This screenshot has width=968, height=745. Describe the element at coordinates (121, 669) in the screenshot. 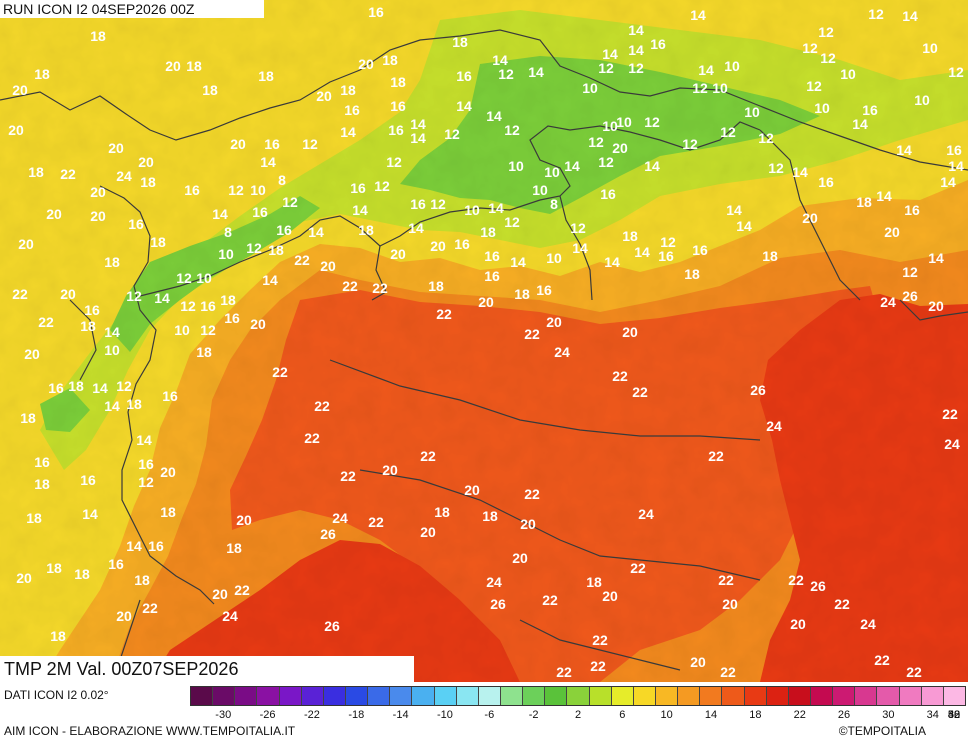

I see `validity-text: TMP 2M Val. 00Z07SEP2026` at that location.